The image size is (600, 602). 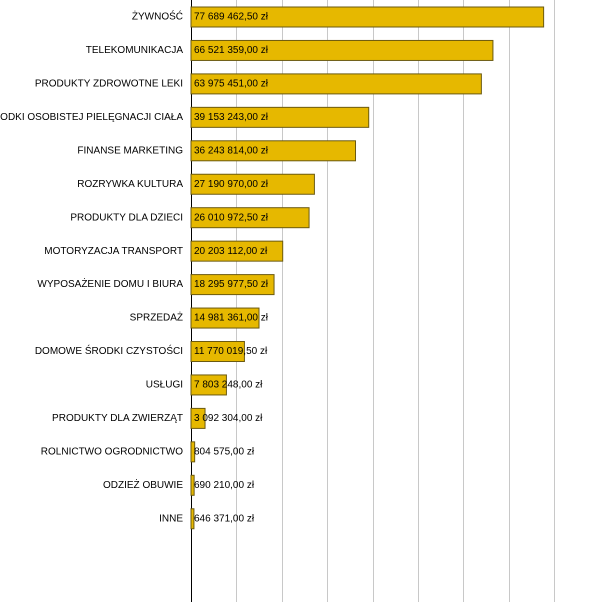 I want to click on value-label: 804 575,00 zł, so click(x=224, y=451).